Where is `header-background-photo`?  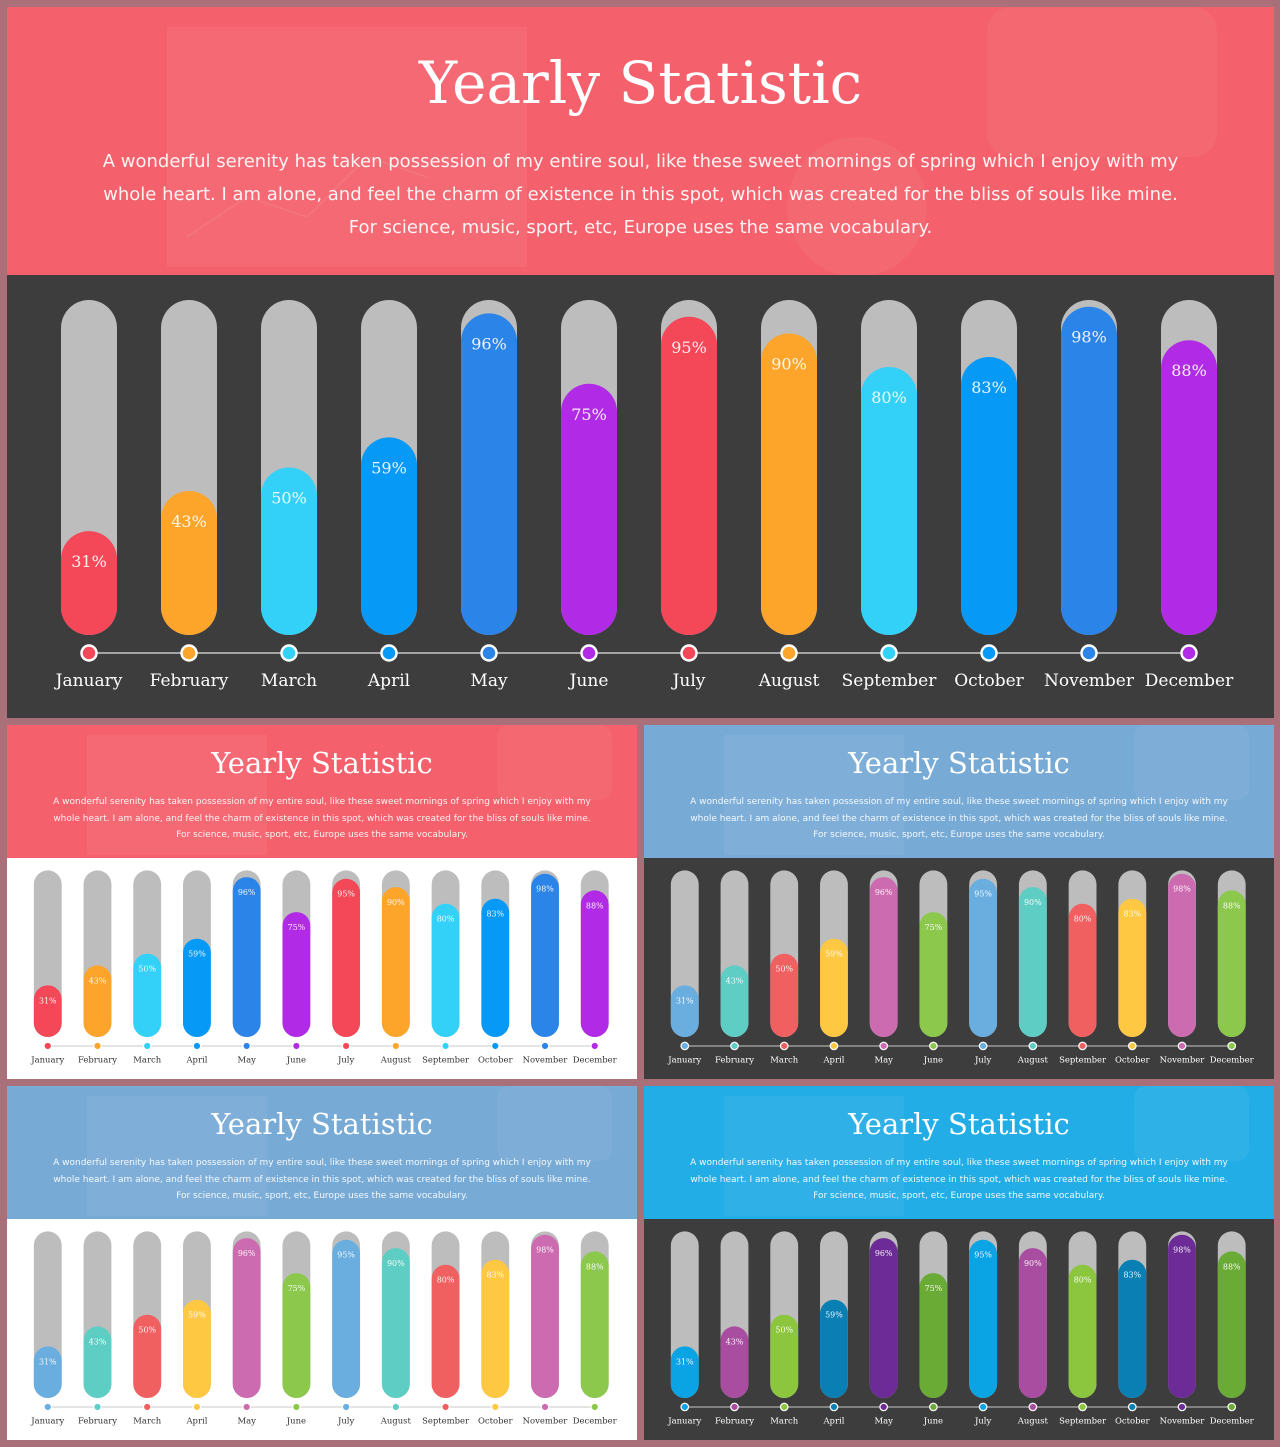
header-background-photo is located at coordinates (959, 1152).